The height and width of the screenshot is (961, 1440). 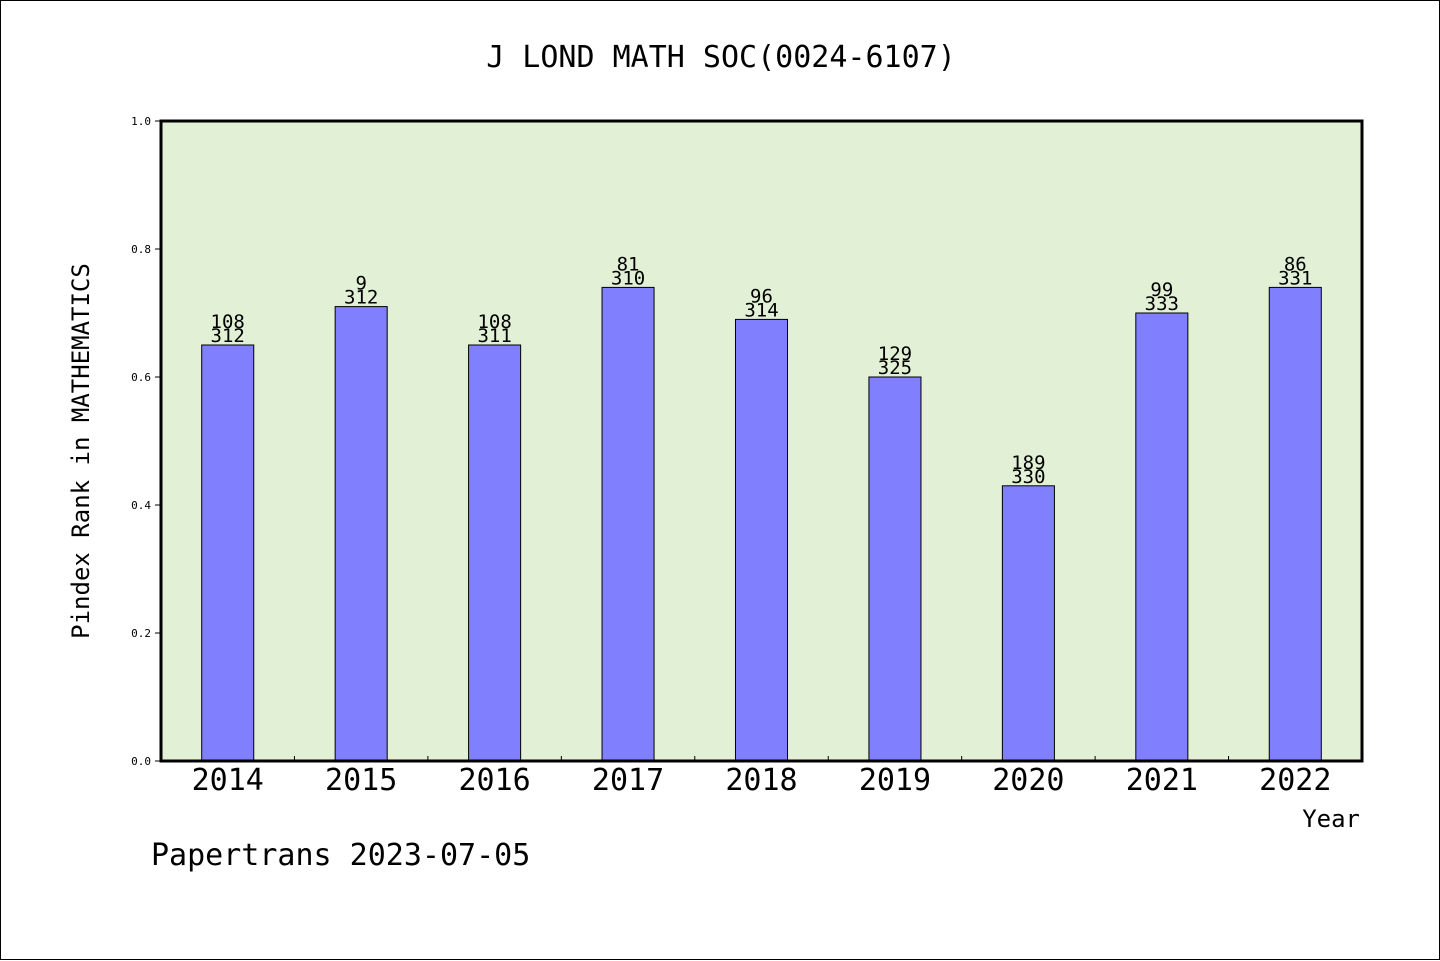 What do you see at coordinates (895, 780) in the screenshot?
I see `x-tick-label: 2019` at bounding box center [895, 780].